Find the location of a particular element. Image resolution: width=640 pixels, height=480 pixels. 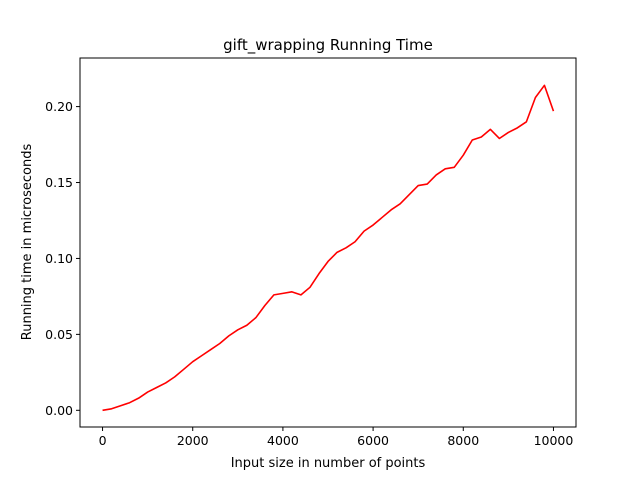

x-tick-label: 2000 is located at coordinates (193, 440).